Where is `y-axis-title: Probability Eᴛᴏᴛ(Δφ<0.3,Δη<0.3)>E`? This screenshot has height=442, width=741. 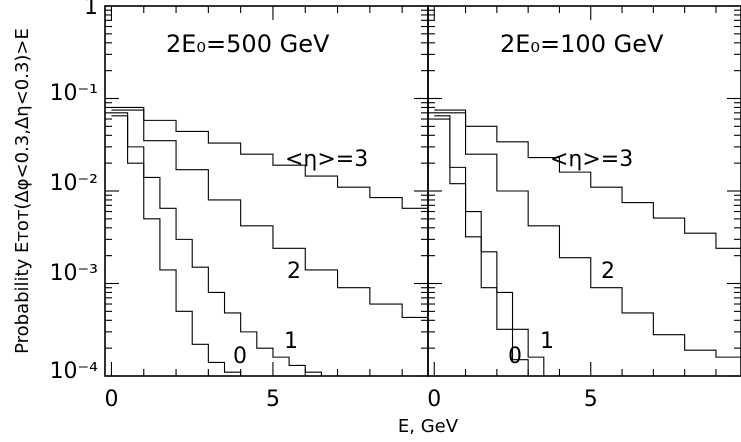
y-axis-title: Probability Eᴛᴏᴛ(Δφ<0.3,Δη<0.3)>E is located at coordinates (22, 191).